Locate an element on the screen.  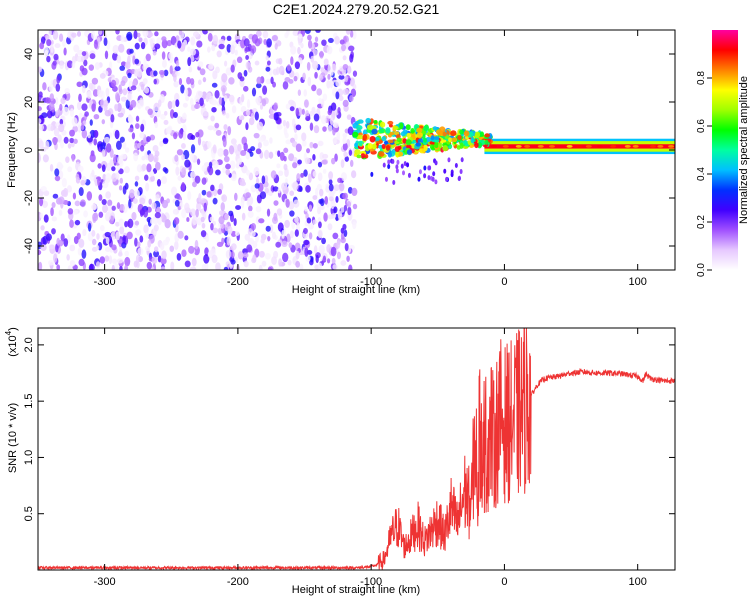
snr-x-tick-label: -200 is located at coordinates (238, 582).